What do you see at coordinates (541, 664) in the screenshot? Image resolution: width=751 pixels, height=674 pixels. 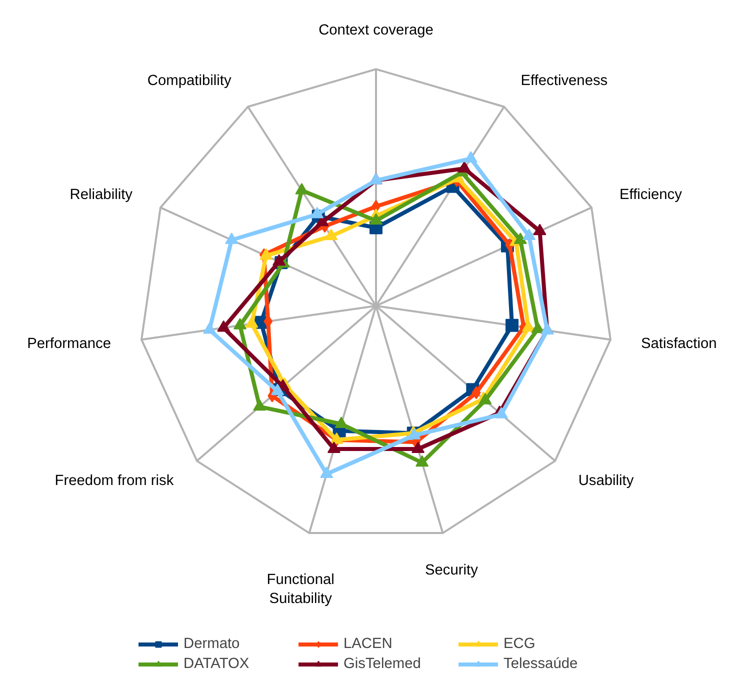 I see `legend-label: Telessaúde` at bounding box center [541, 664].